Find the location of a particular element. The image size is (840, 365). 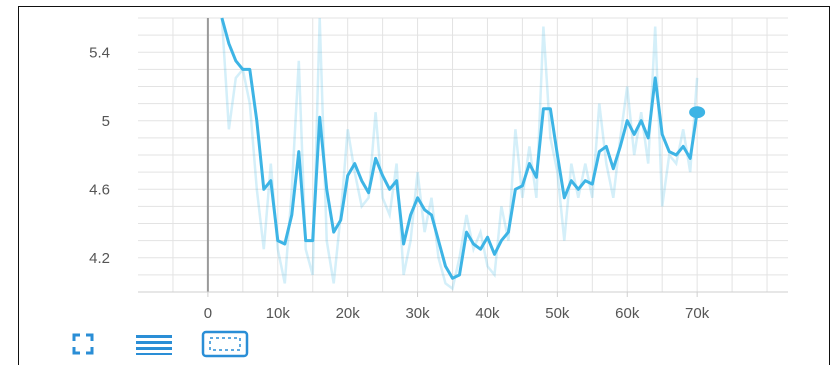

x-tick-label: 30k is located at coordinates (417, 313).